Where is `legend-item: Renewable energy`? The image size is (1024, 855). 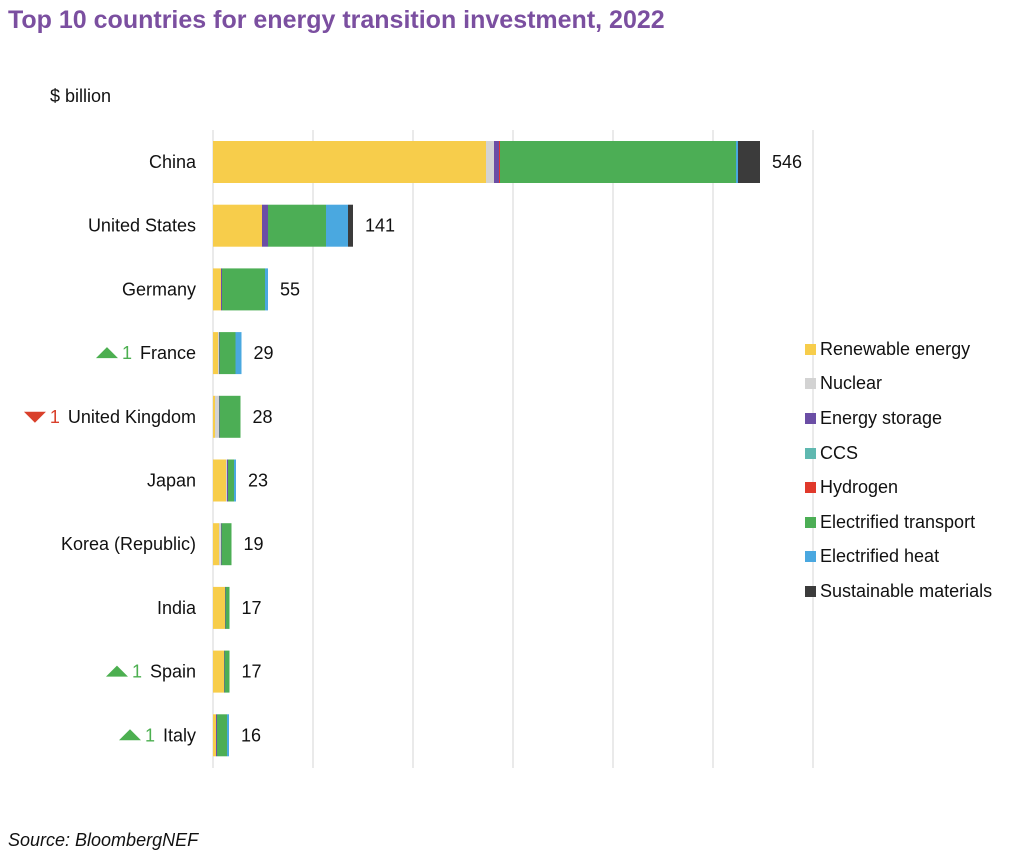
legend-item: Renewable energy is located at coordinates (898, 349).